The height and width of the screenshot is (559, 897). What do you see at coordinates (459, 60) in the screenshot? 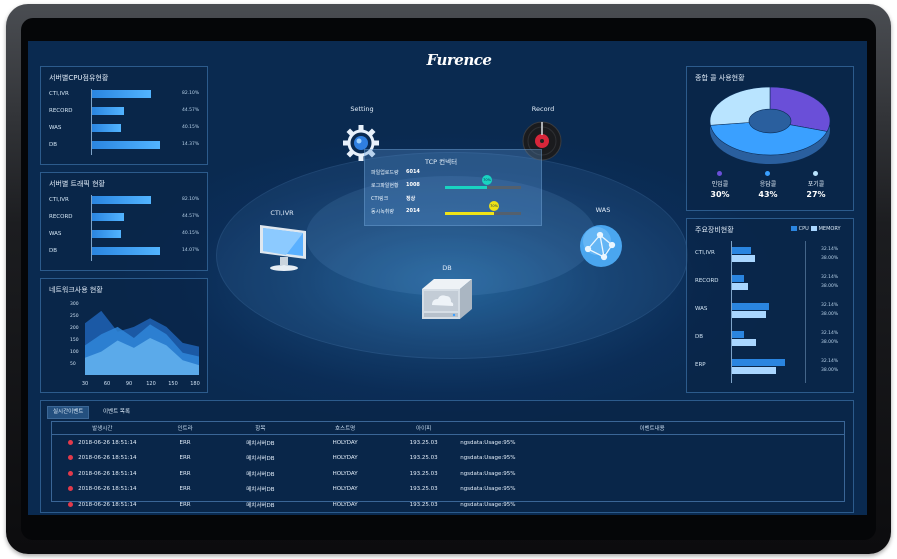
I see `brand-logo: Furence` at bounding box center [459, 60].